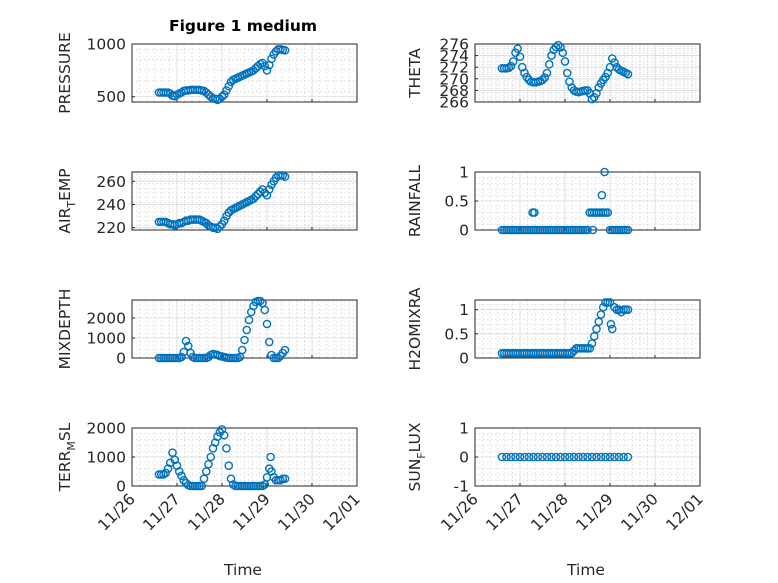 The height and width of the screenshot is (583, 778). I want to click on y-axis-label-subscript: T, so click(71, 205).